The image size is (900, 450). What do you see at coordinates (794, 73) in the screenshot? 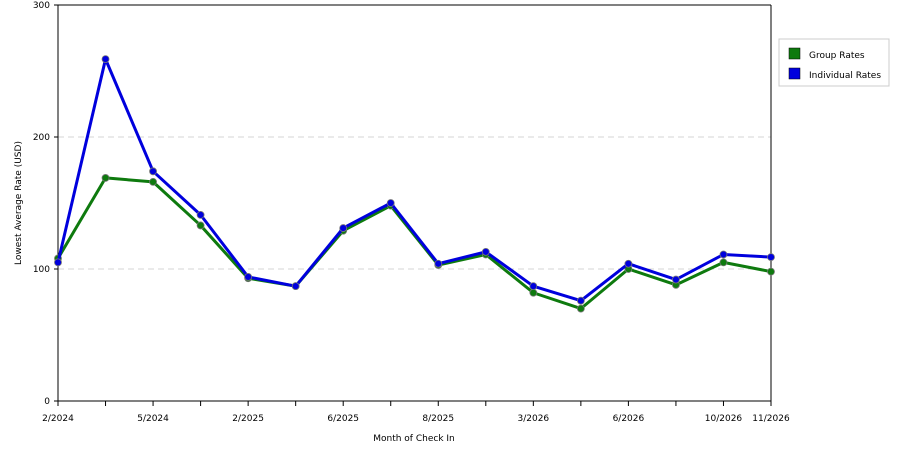
I see `legend-swatch-individual-rates` at bounding box center [794, 73].